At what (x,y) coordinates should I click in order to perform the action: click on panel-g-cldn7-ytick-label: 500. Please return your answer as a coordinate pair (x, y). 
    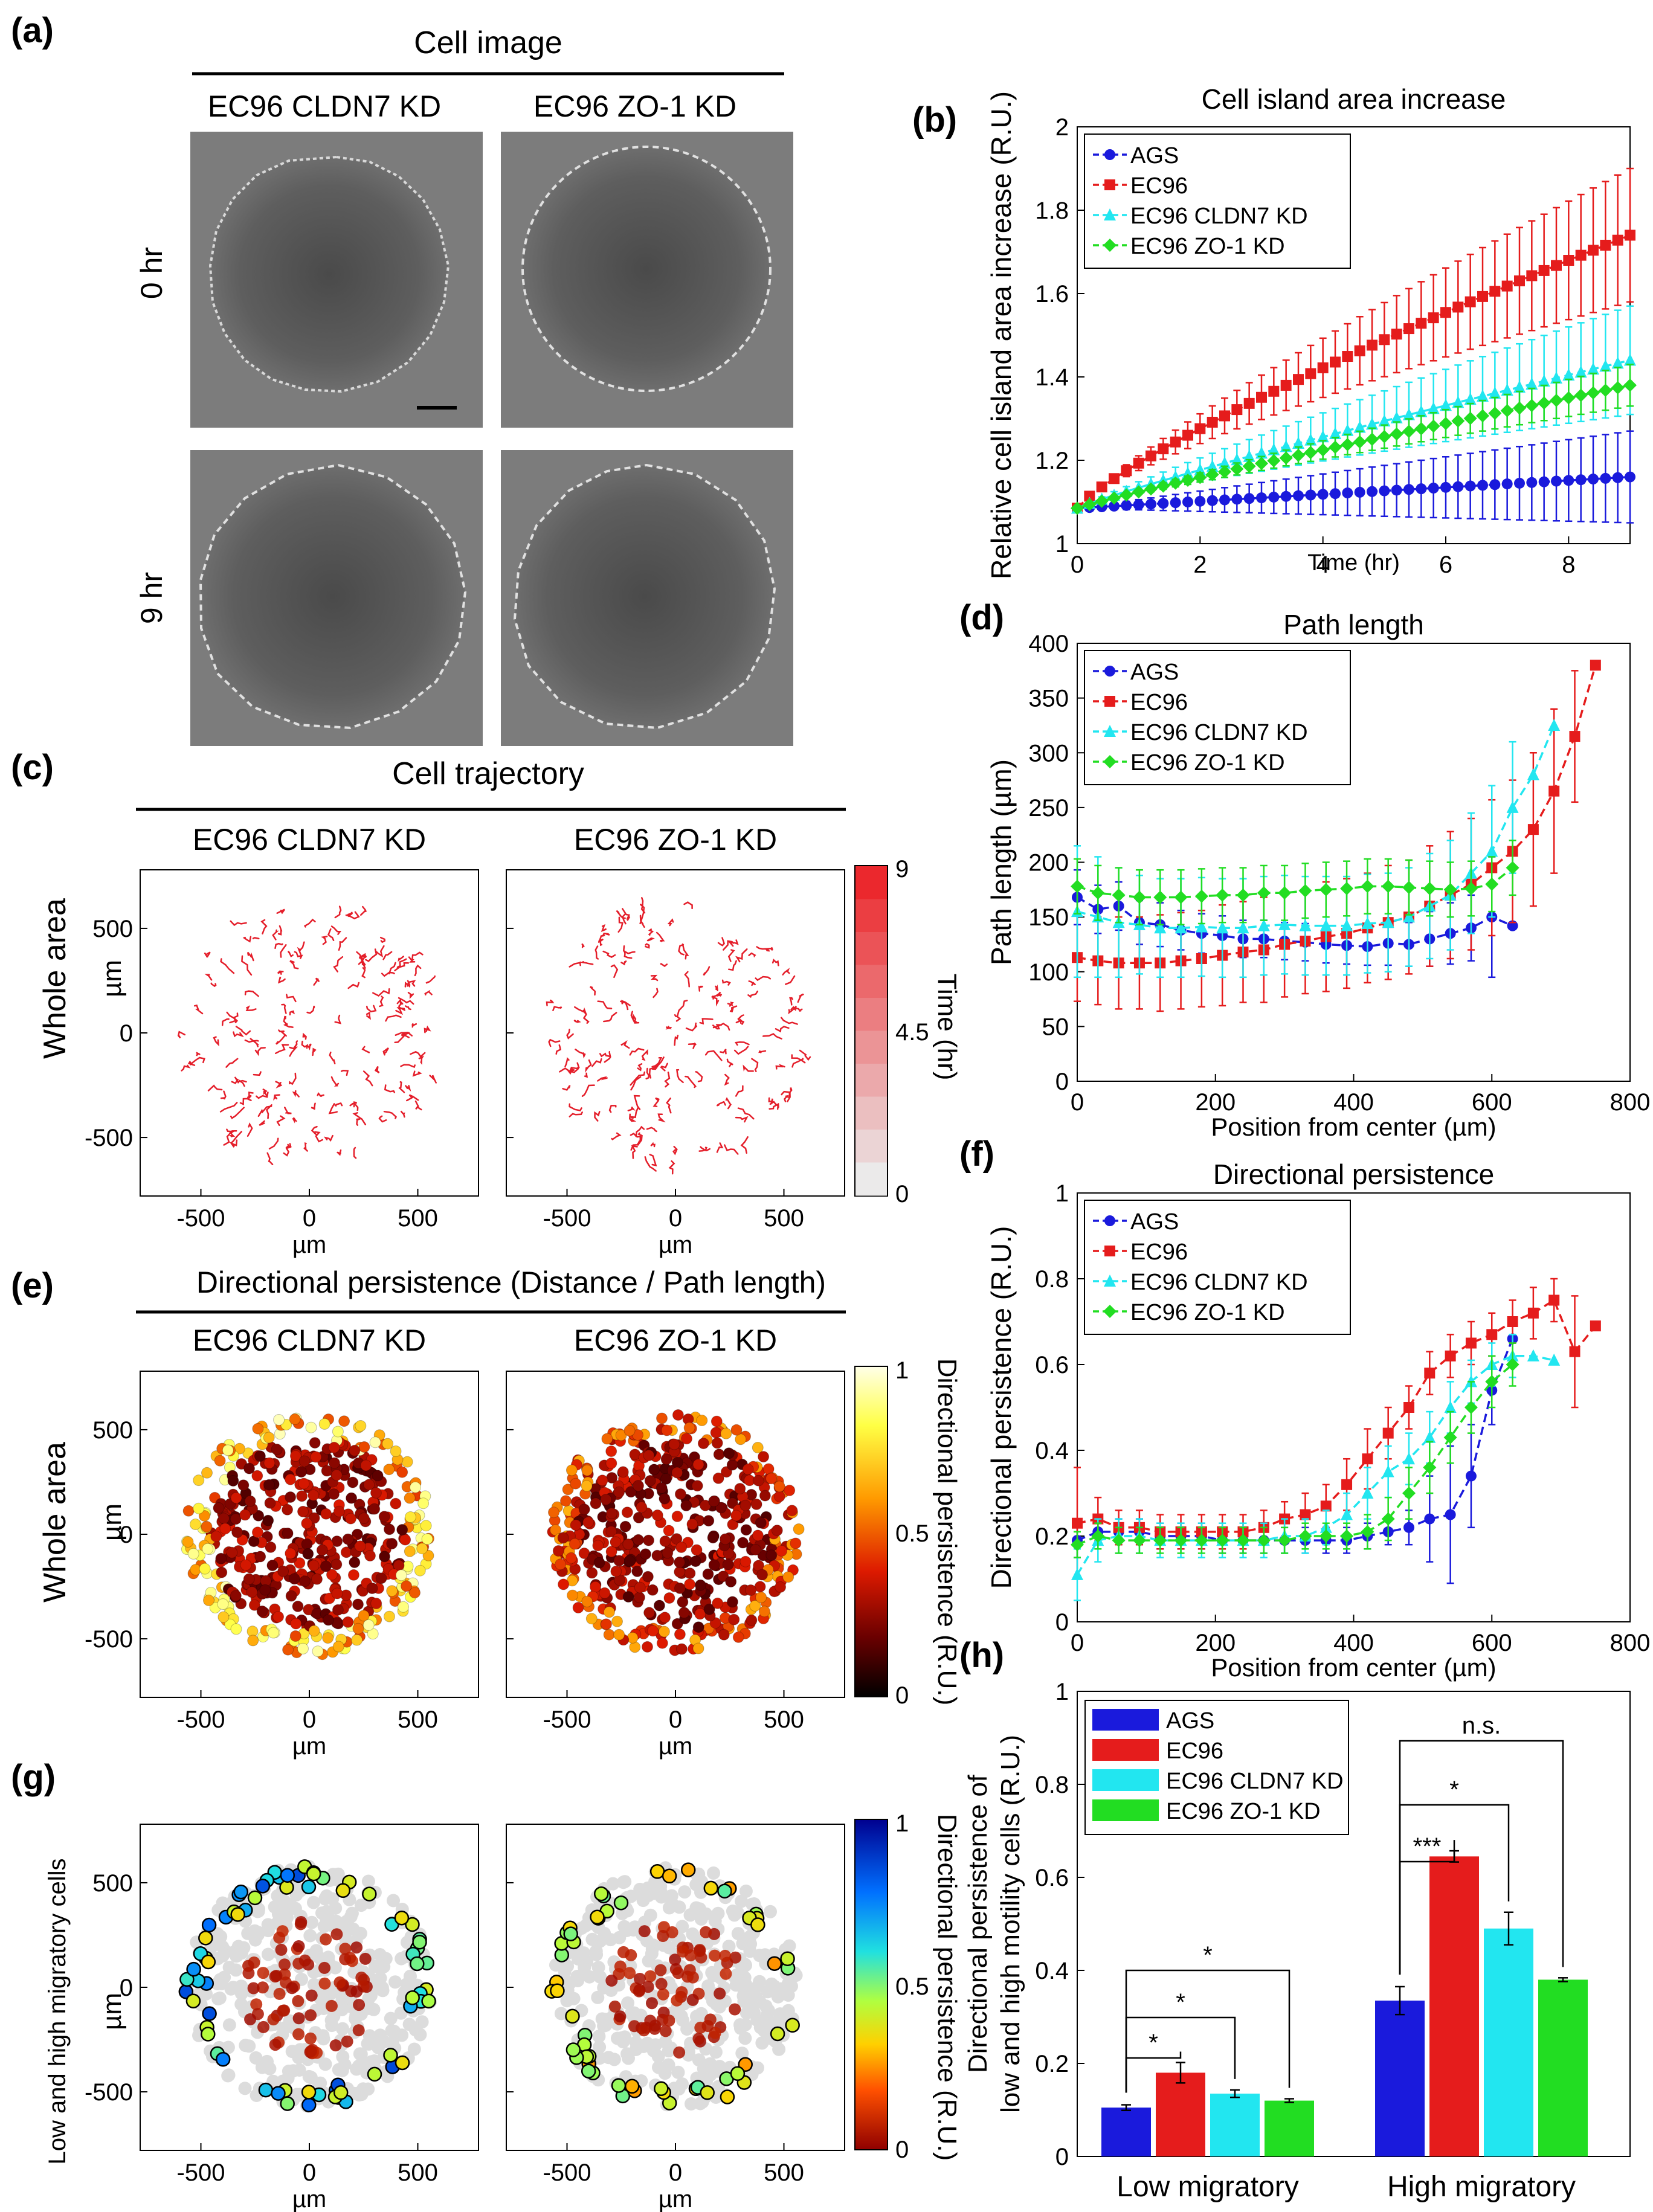
    Looking at the image, I should click on (112, 1883).